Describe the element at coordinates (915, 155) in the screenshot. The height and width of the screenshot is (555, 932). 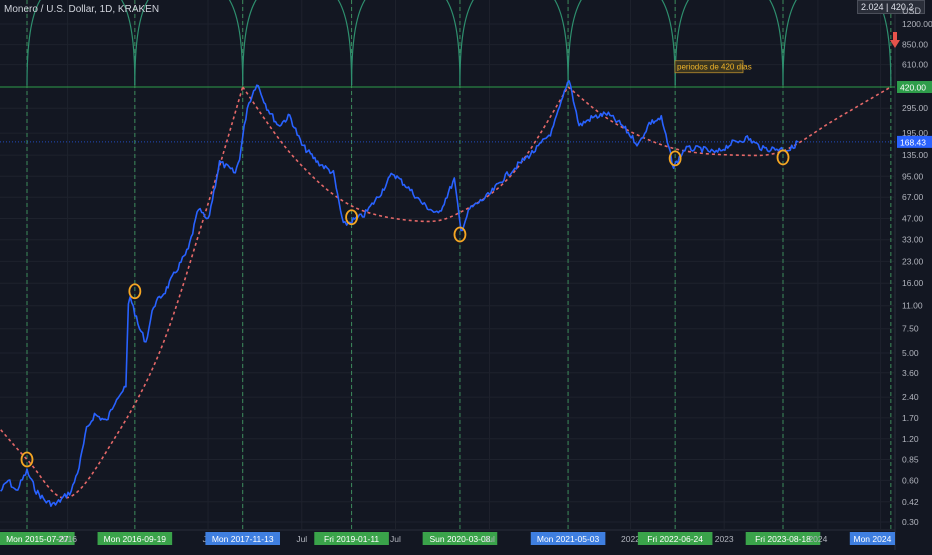
I see `y-tick-label: 135.00` at that location.